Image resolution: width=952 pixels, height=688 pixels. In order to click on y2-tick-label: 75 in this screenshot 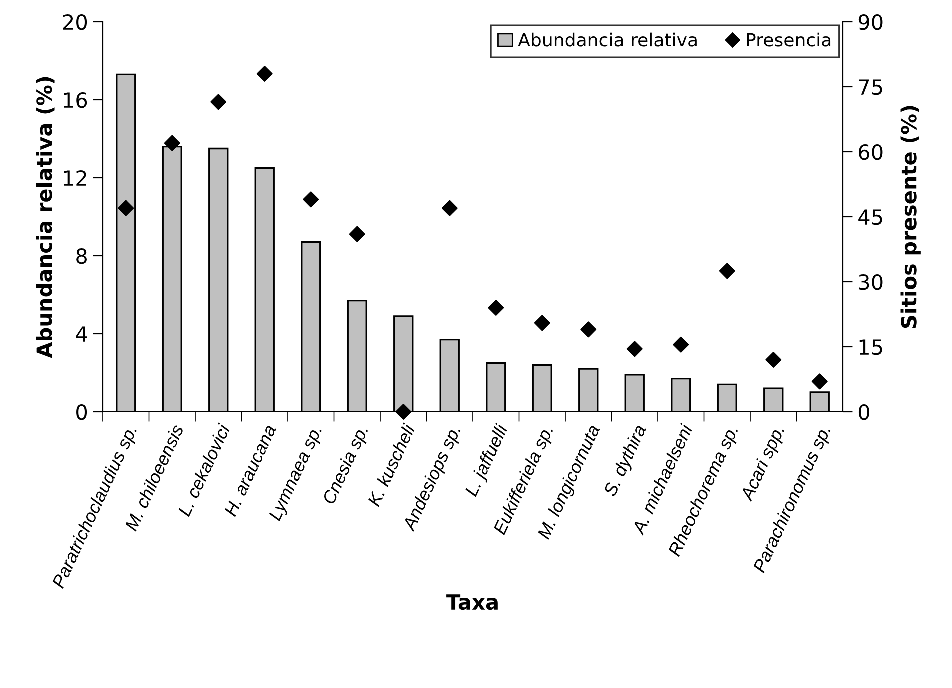, I will do `click(870, 88)`.